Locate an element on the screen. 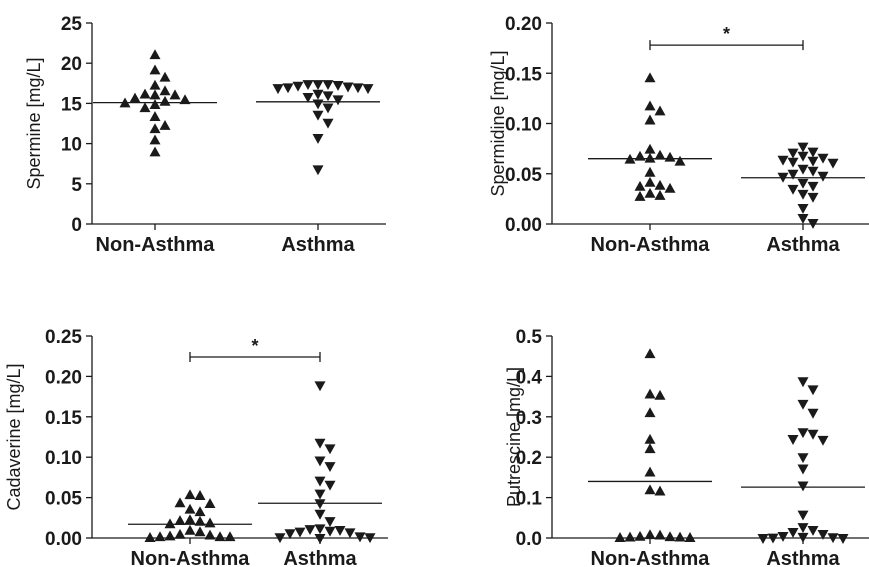 This screenshot has width=869, height=567. y-tick-label: 0.4 is located at coordinates (529, 377).